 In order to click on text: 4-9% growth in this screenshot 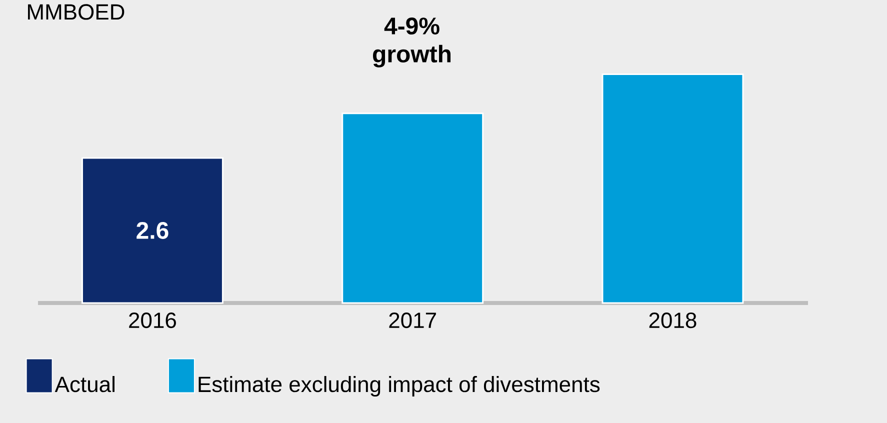, I will do `click(412, 43)`.